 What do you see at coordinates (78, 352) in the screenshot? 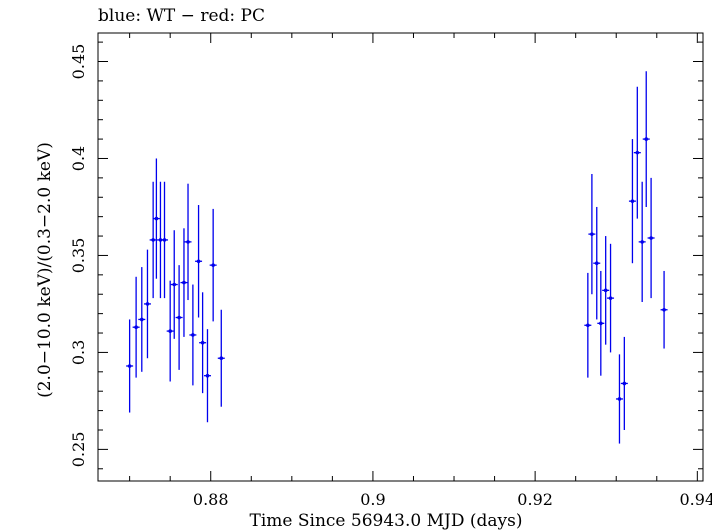
I see `y-tick-label: 0.3` at bounding box center [78, 352].